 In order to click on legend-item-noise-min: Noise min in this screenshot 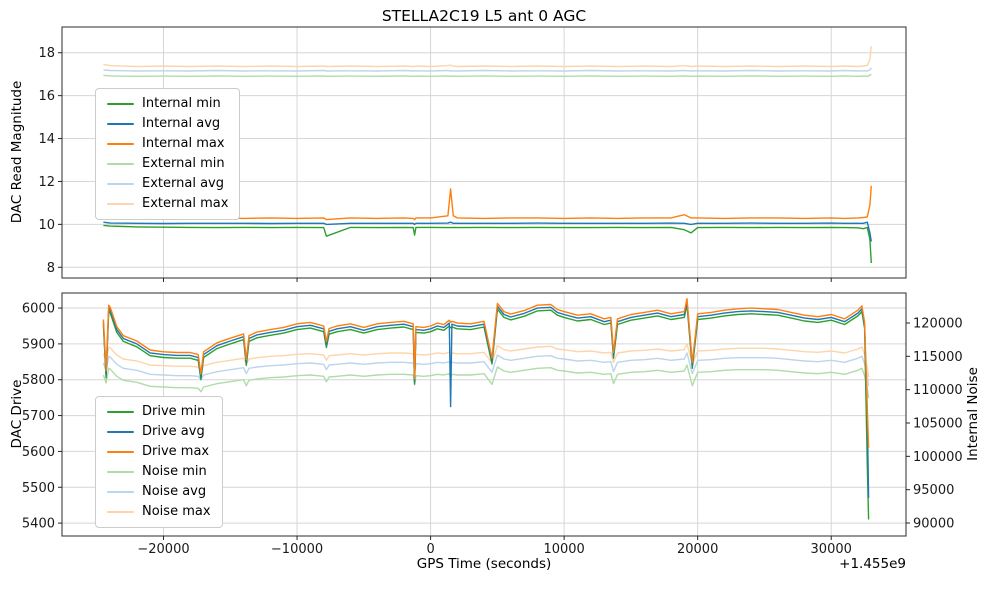, I will do `click(159, 472)`.